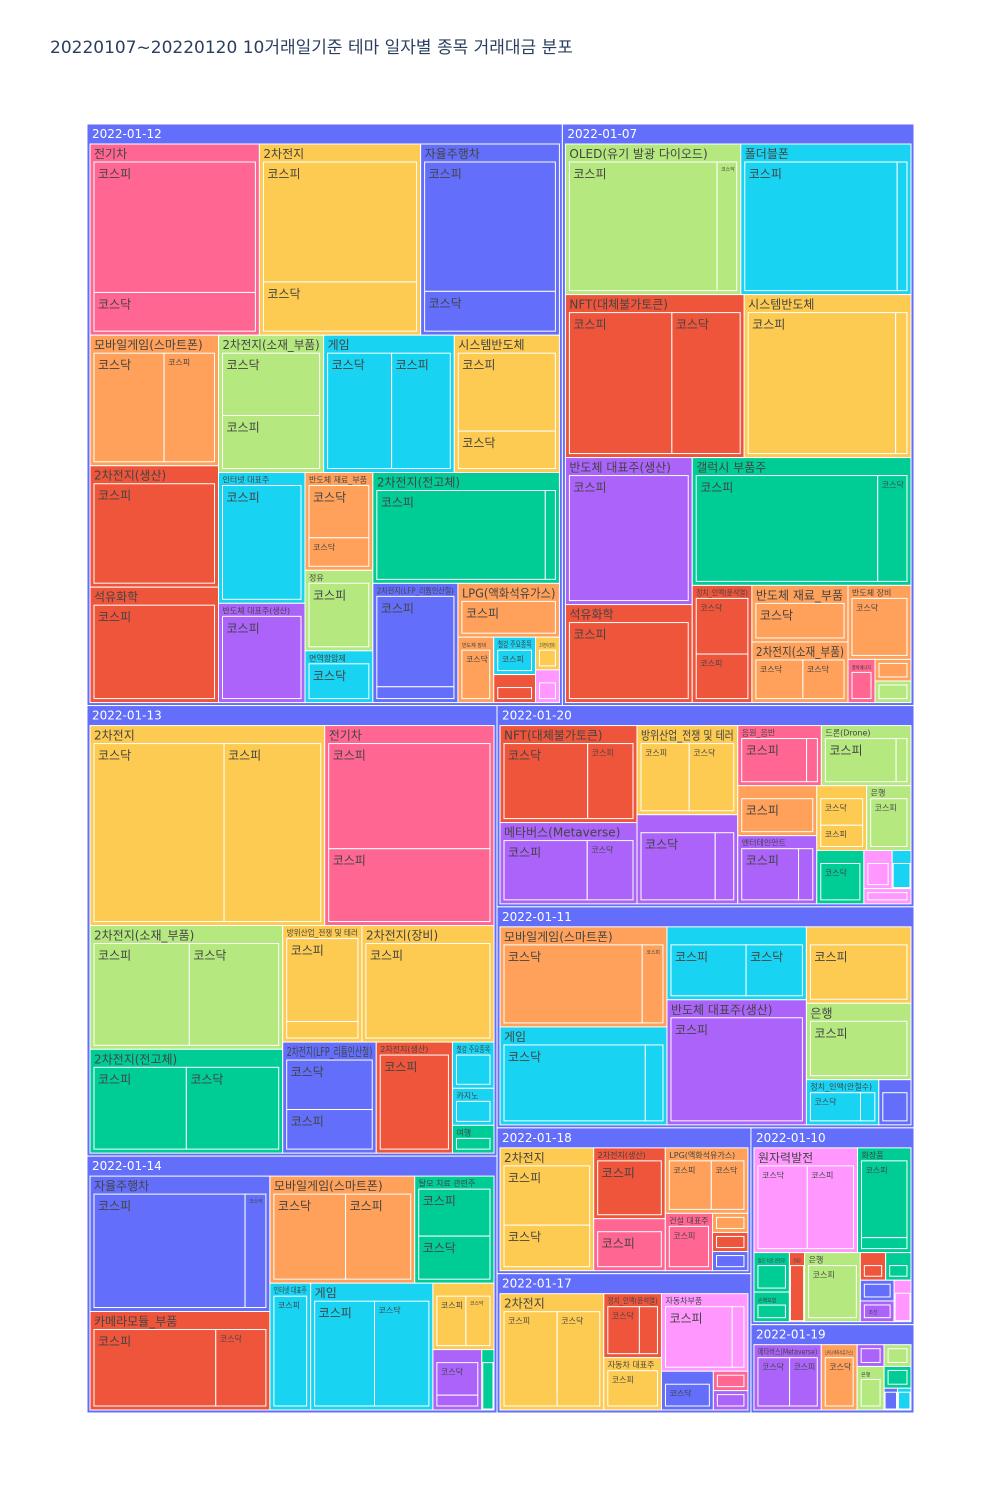 This screenshot has width=1000, height=1500. What do you see at coordinates (537, 1138) in the screenshot?
I see `day-label: 2022-01-18` at bounding box center [537, 1138].